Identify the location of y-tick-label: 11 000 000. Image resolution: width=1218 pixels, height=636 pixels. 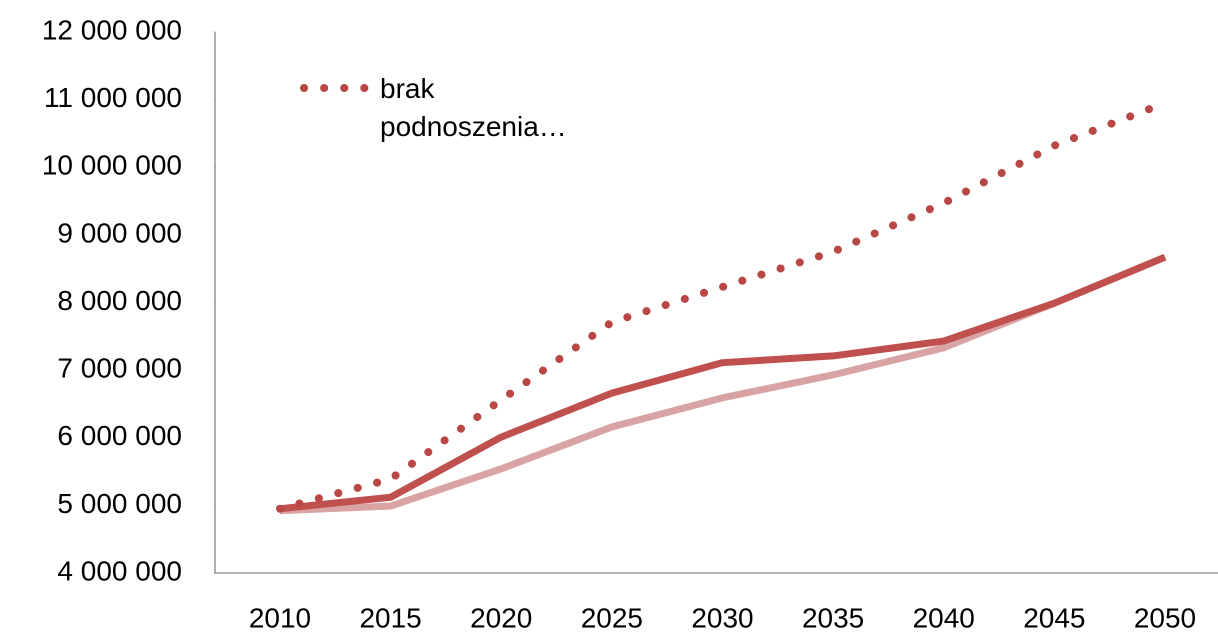
(113, 97).